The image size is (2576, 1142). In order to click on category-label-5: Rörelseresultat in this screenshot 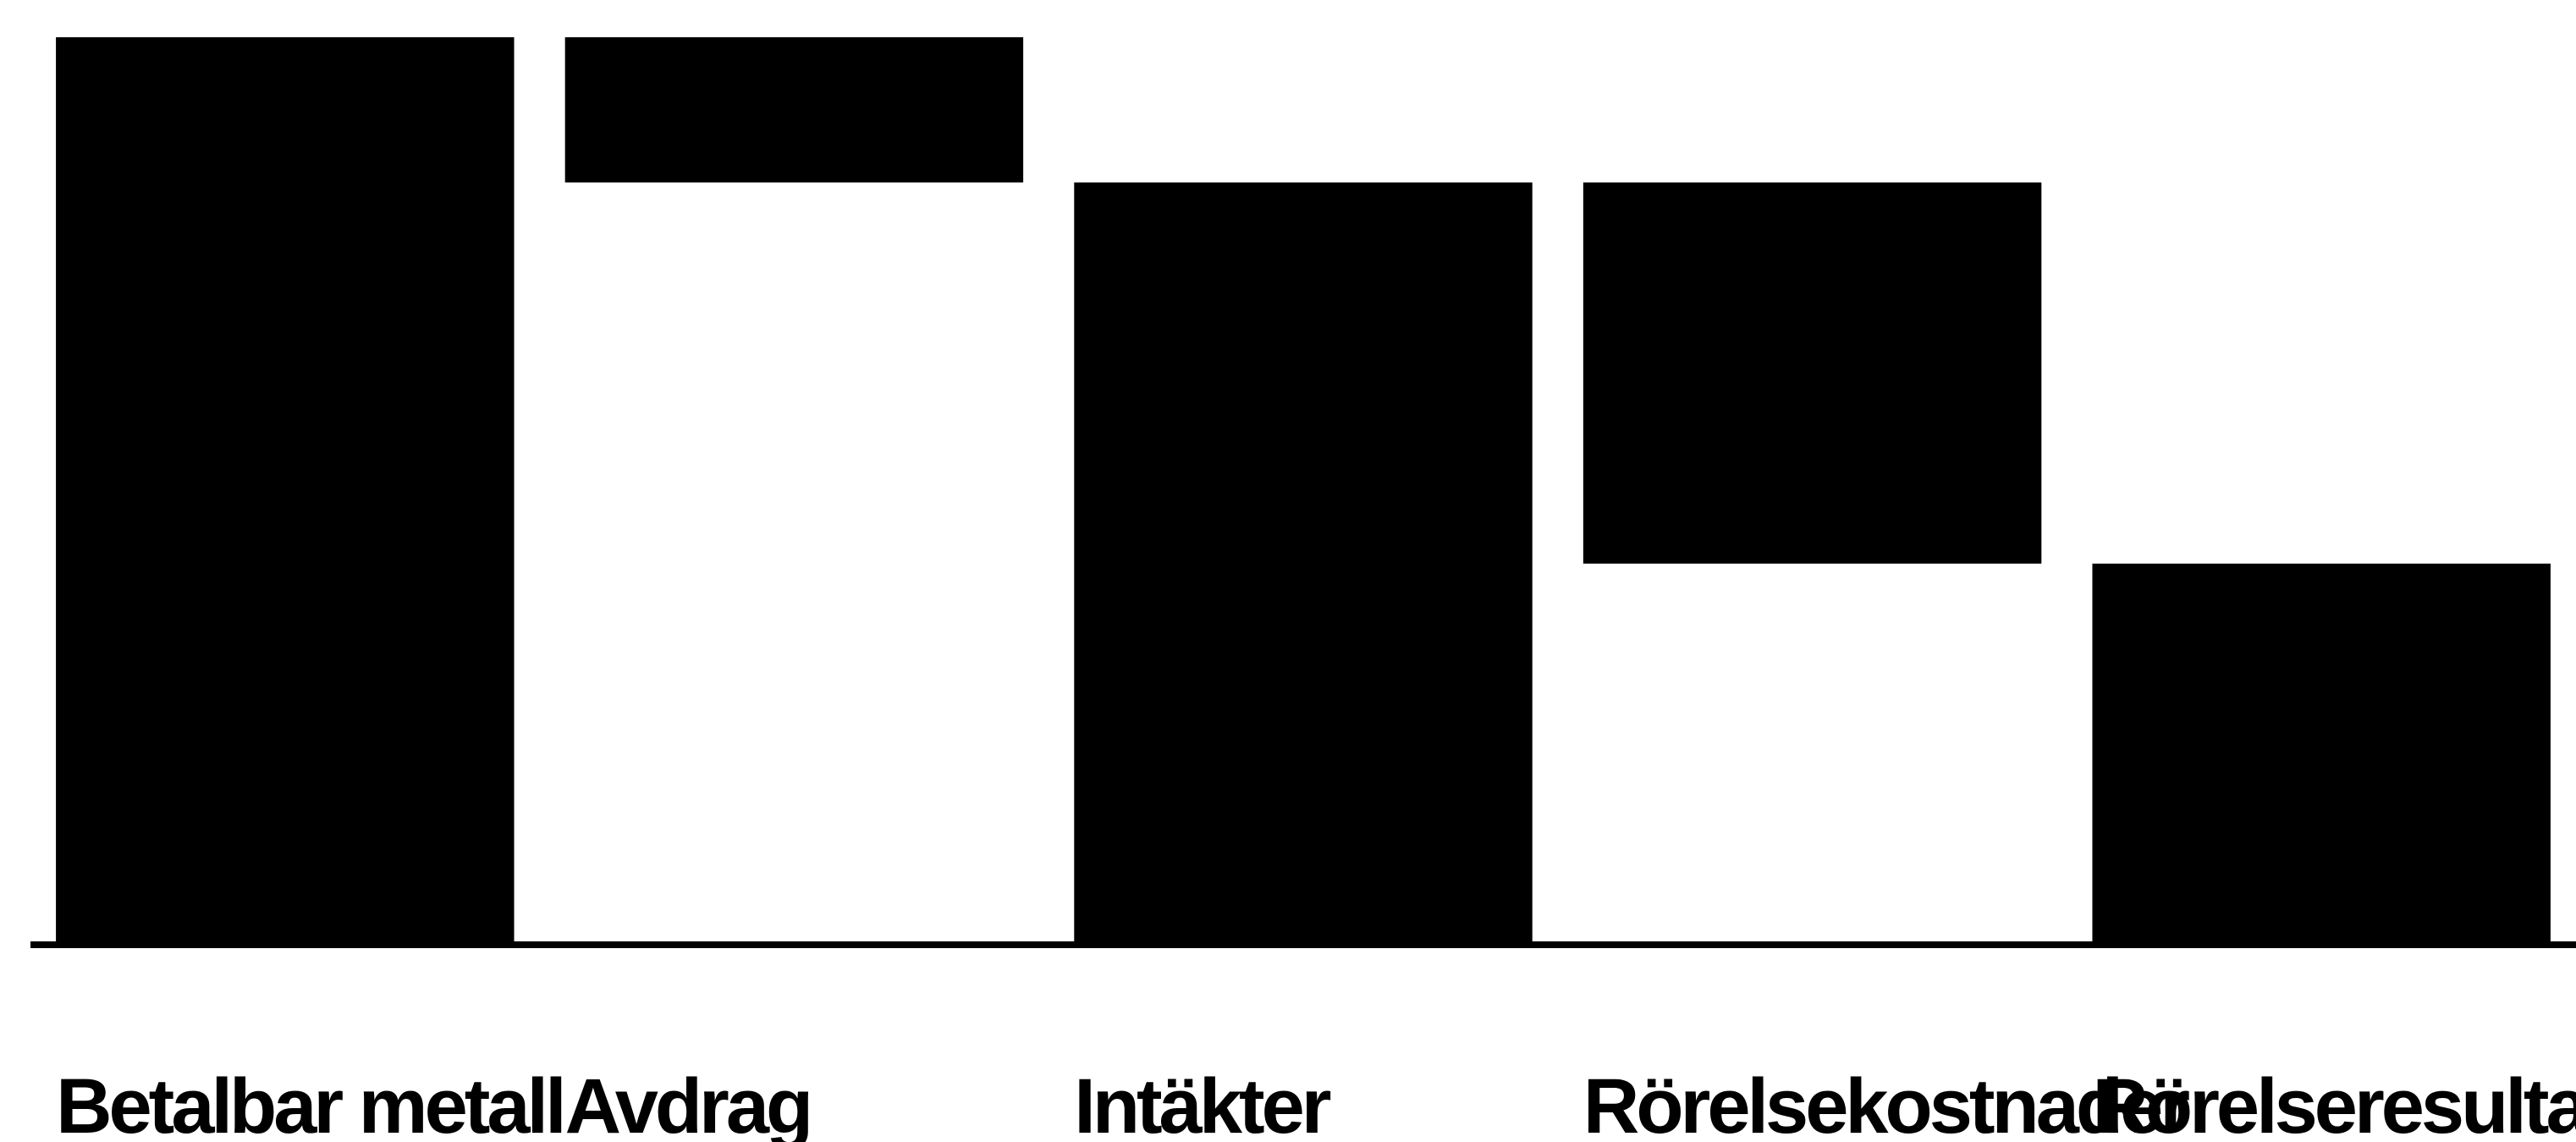, I will do `click(2334, 1102)`.